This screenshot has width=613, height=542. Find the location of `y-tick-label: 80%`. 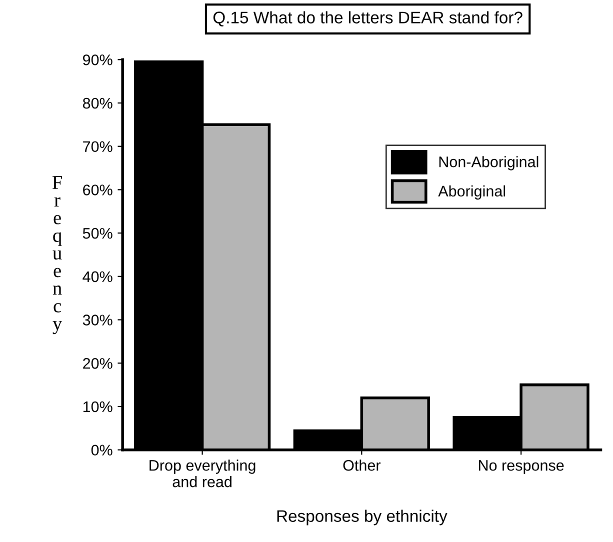

y-tick-label: 80% is located at coordinates (97, 103).